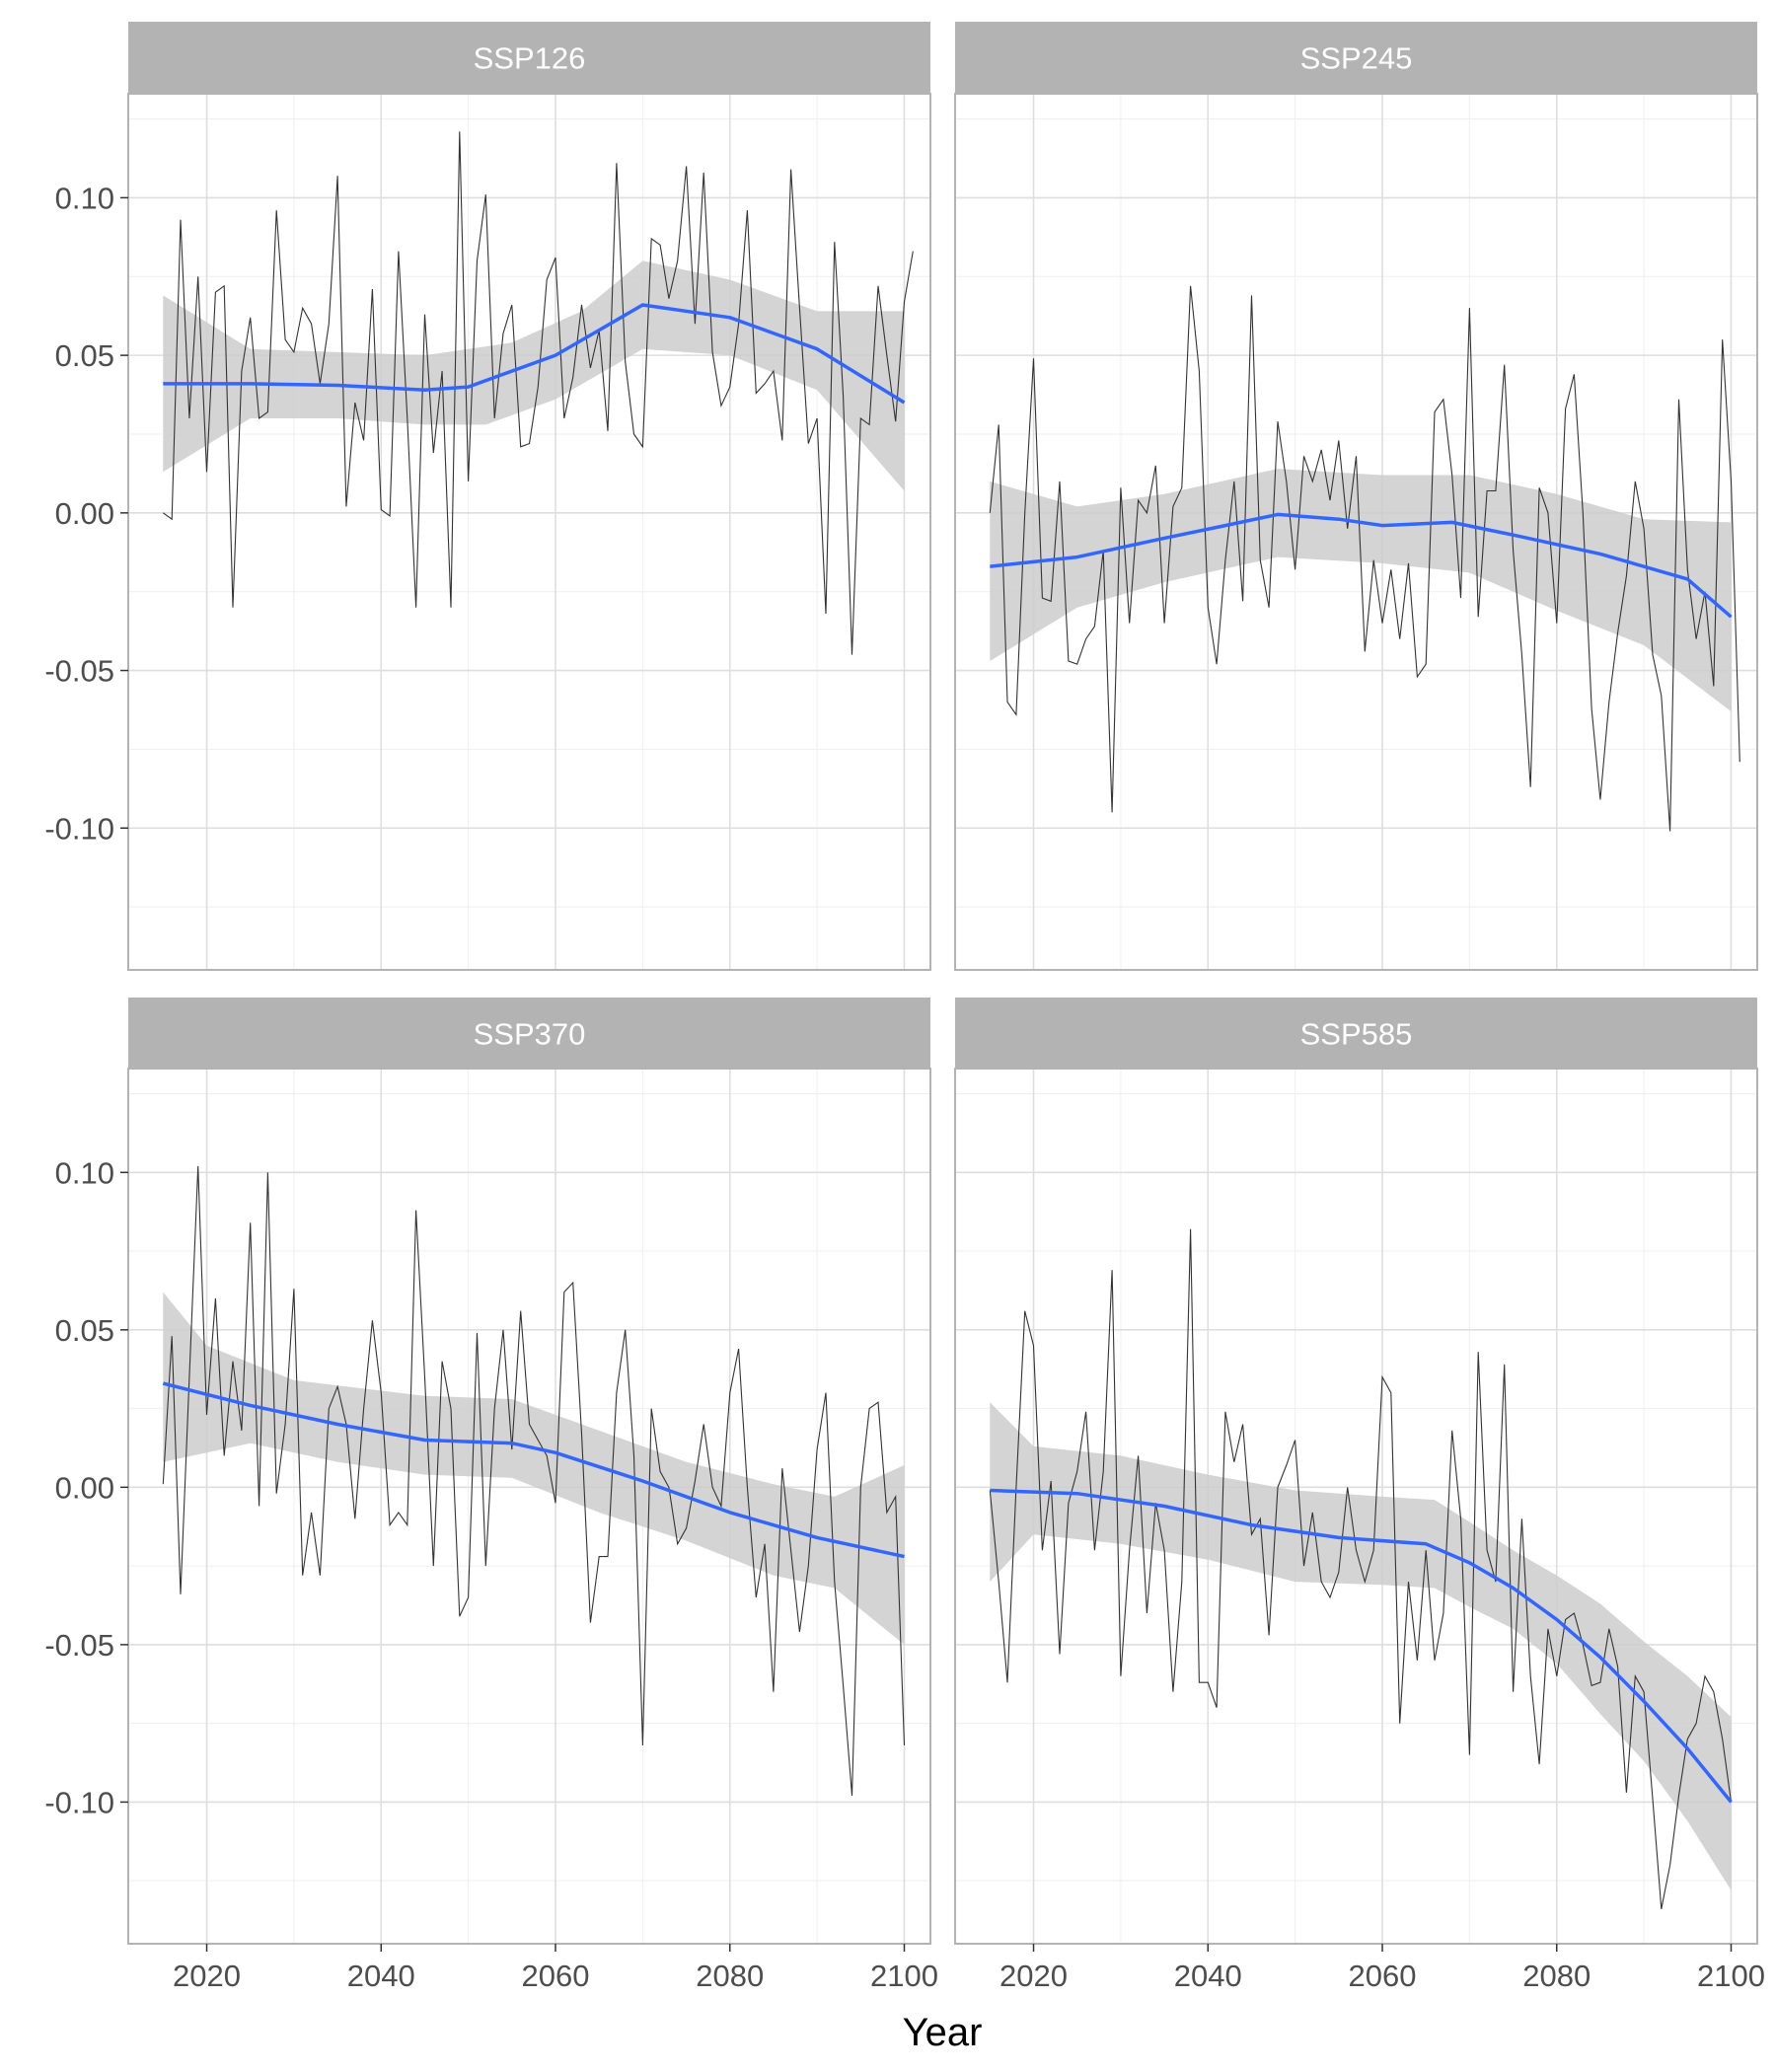 The height and width of the screenshot is (2072, 1776). I want to click on facet-strip-label: SSP370, so click(530, 1034).